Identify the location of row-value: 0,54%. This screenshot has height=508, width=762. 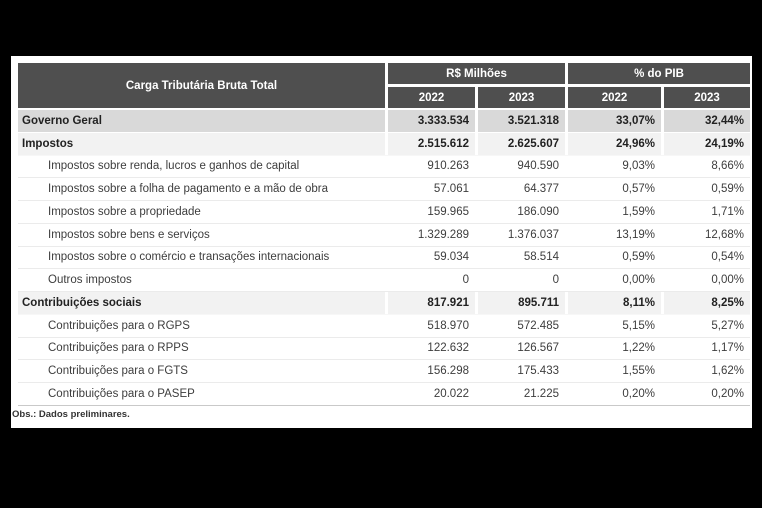
(727, 257).